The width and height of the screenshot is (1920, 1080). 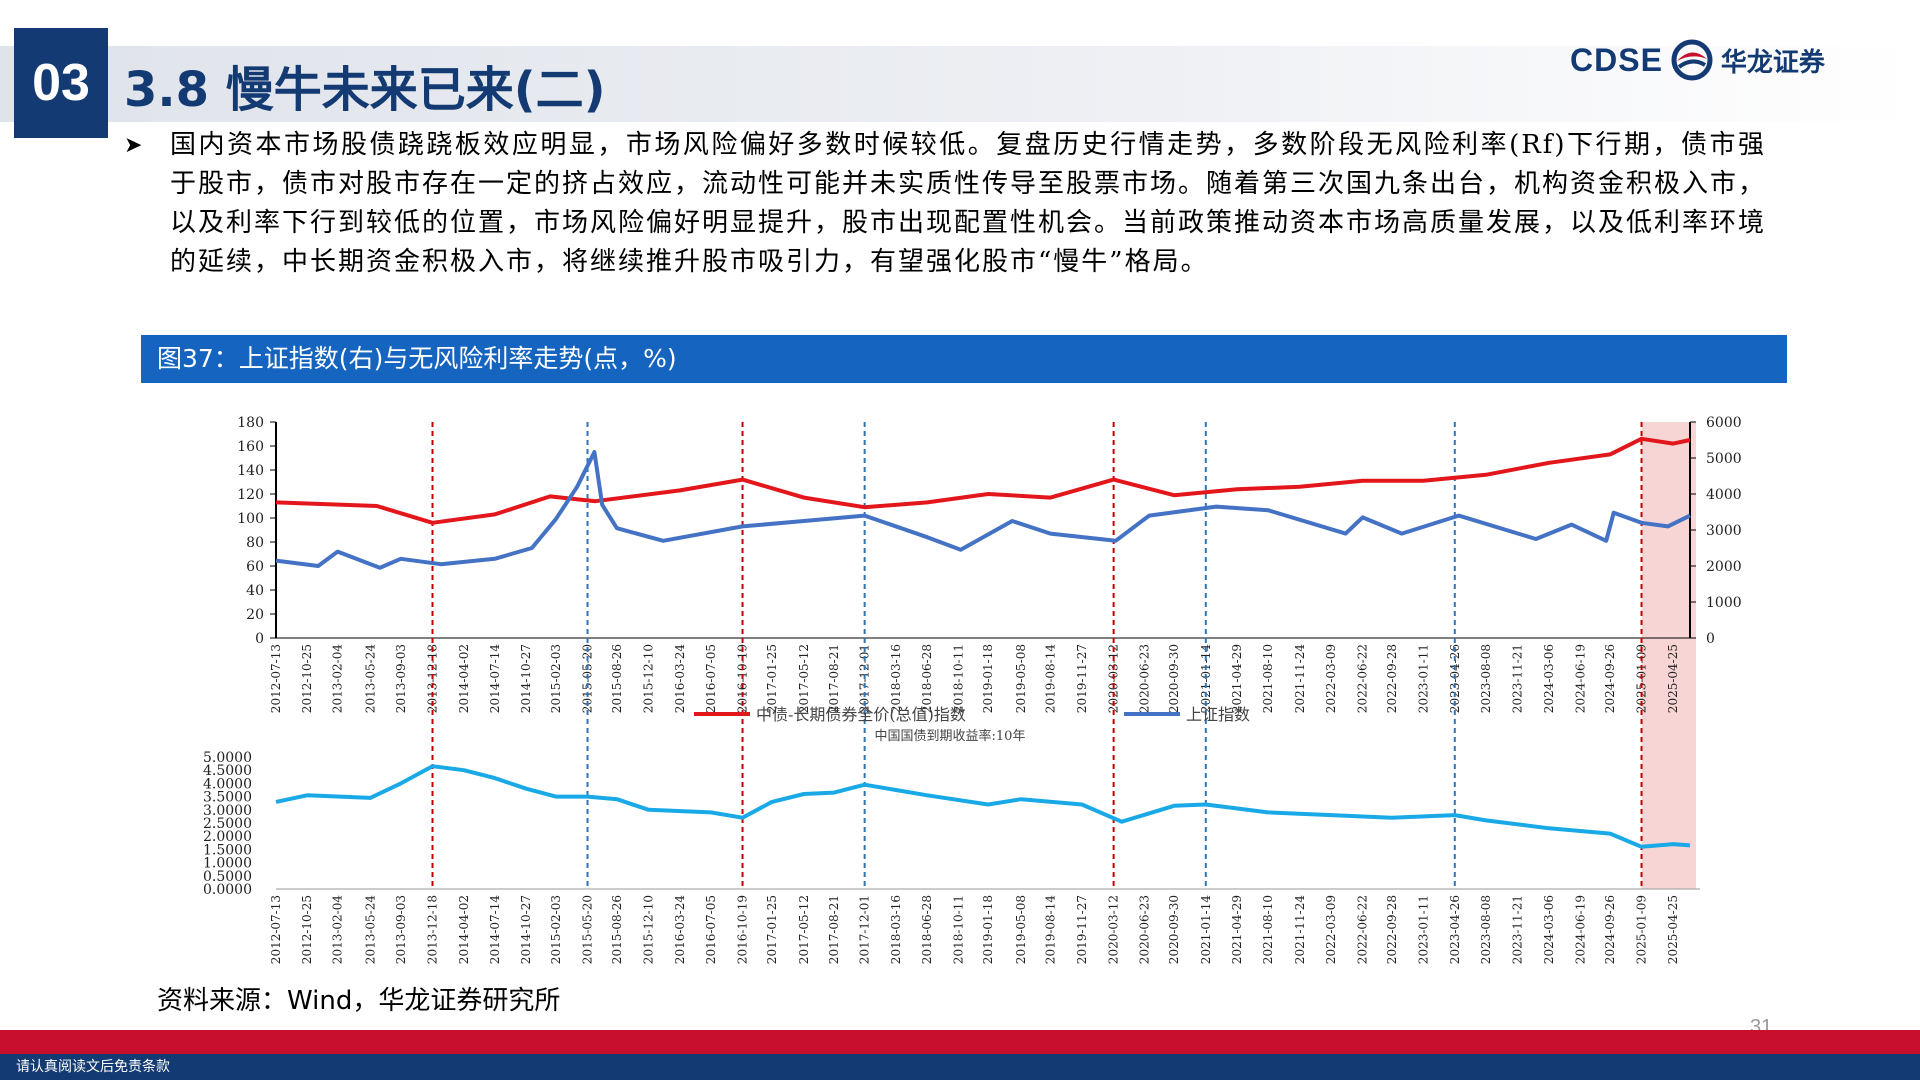 What do you see at coordinates (896, 929) in the screenshot?
I see `x-tick-label-bottom: 2018-03-16` at bounding box center [896, 929].